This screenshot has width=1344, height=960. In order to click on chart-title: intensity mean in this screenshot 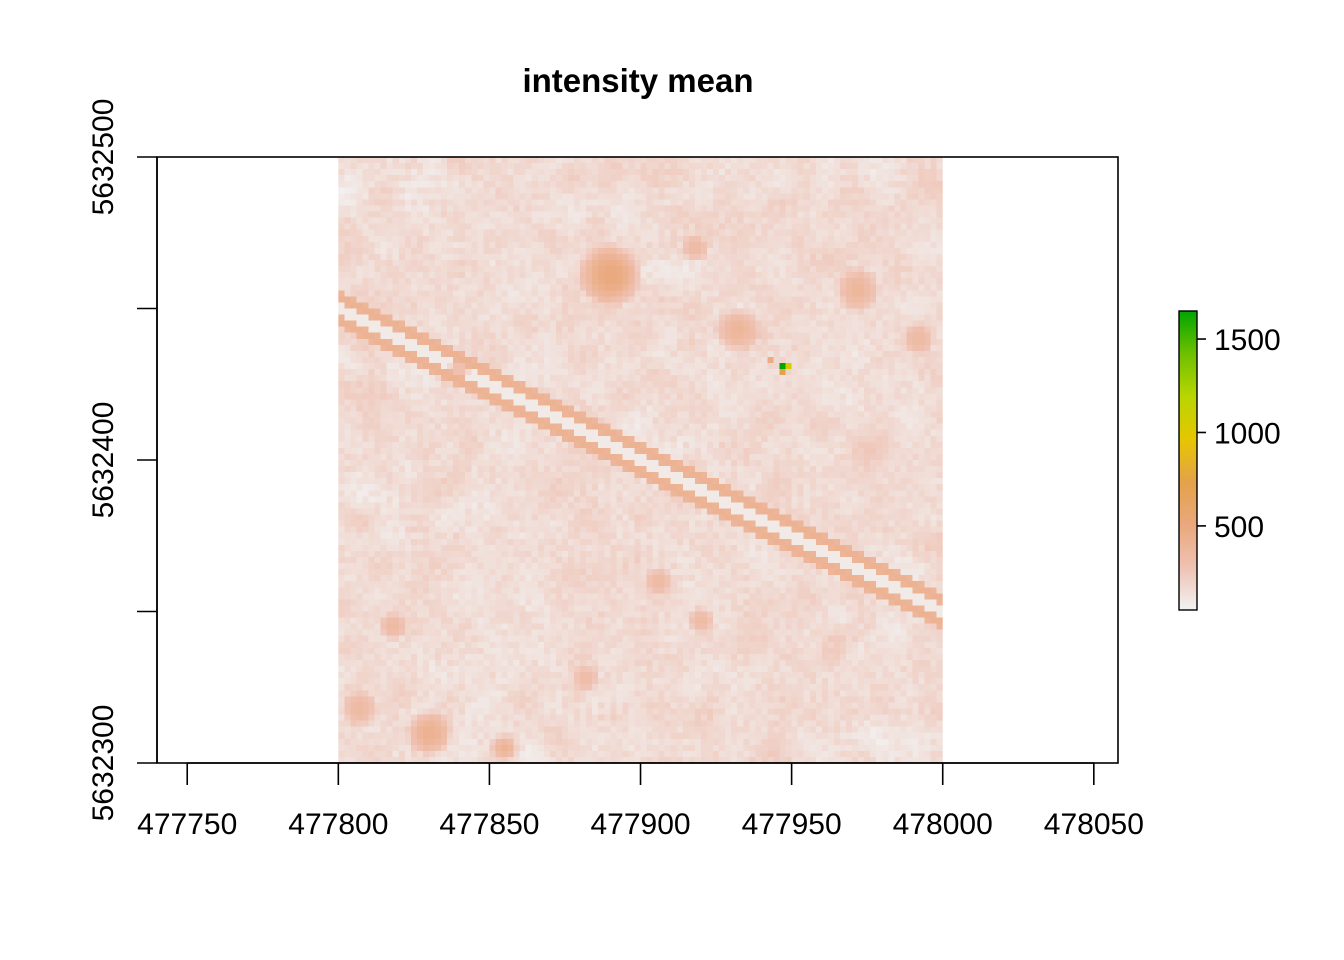, I will do `click(637, 80)`.